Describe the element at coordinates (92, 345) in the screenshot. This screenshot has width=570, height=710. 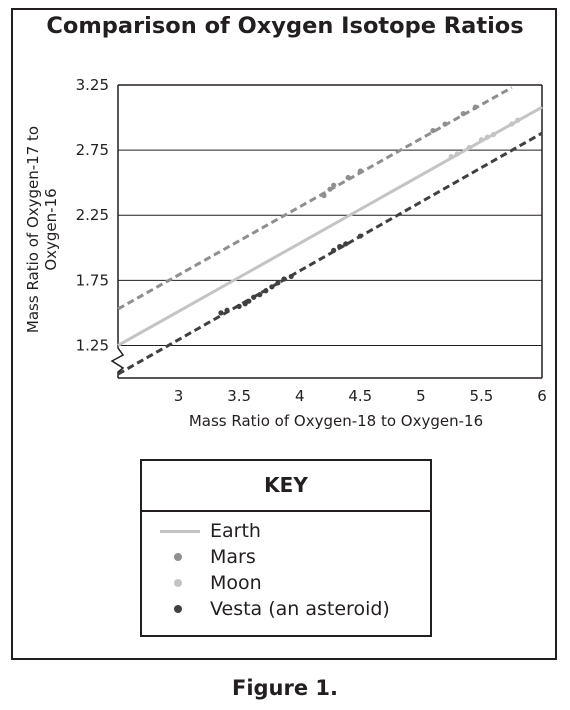
I see `y-tick-label: 1.25` at that location.